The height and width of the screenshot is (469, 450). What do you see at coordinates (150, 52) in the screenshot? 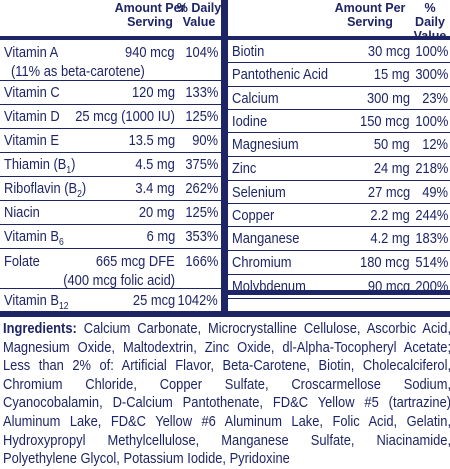
I see `nutrient-amount: 940 mcg` at bounding box center [150, 52].